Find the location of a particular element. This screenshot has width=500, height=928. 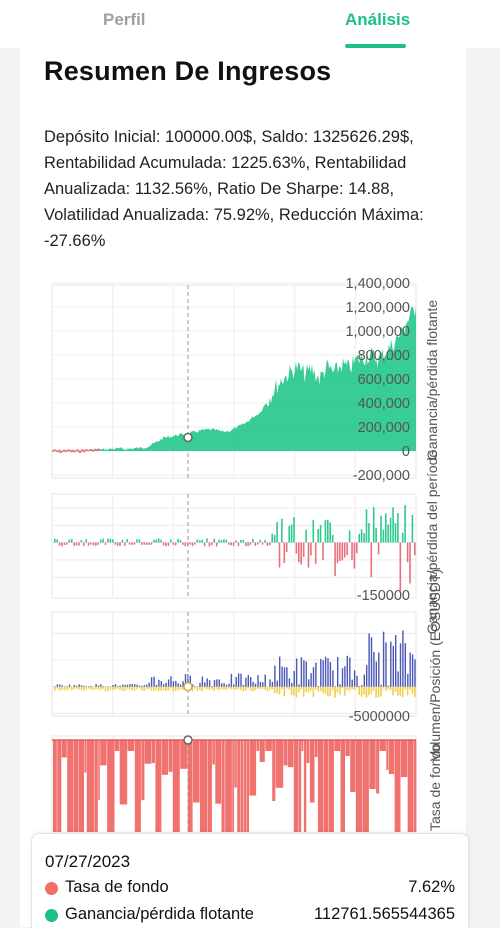

funding-legend-dot is located at coordinates (51, 888).